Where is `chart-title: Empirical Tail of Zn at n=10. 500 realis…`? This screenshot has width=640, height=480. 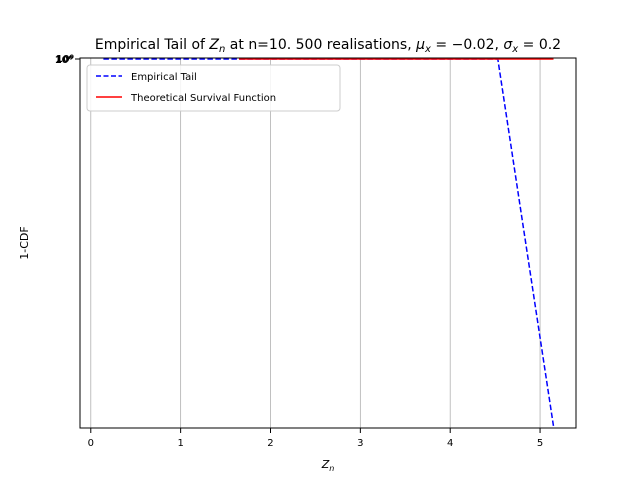 chart-title: Empirical Tail of Zn at n=10. 500 realis… is located at coordinates (328, 46).